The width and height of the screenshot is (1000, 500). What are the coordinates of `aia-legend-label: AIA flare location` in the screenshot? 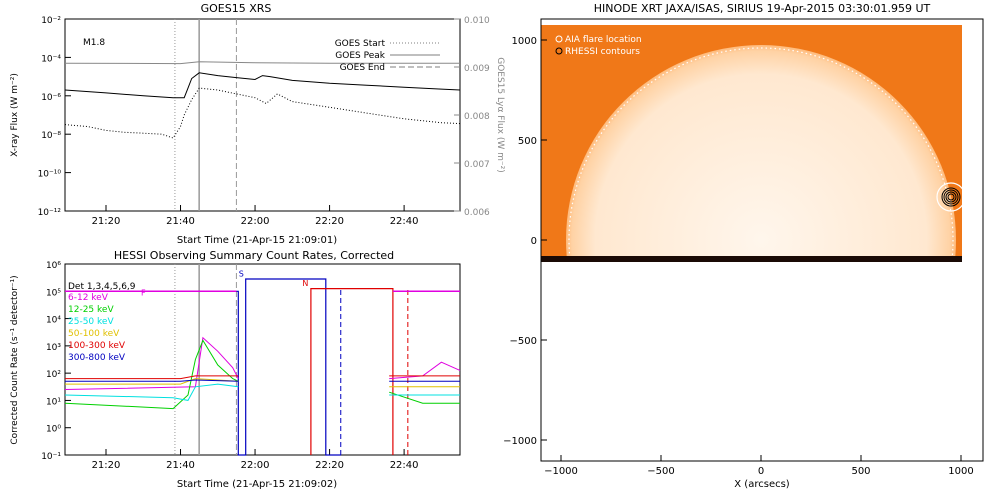 It's located at (603, 40).